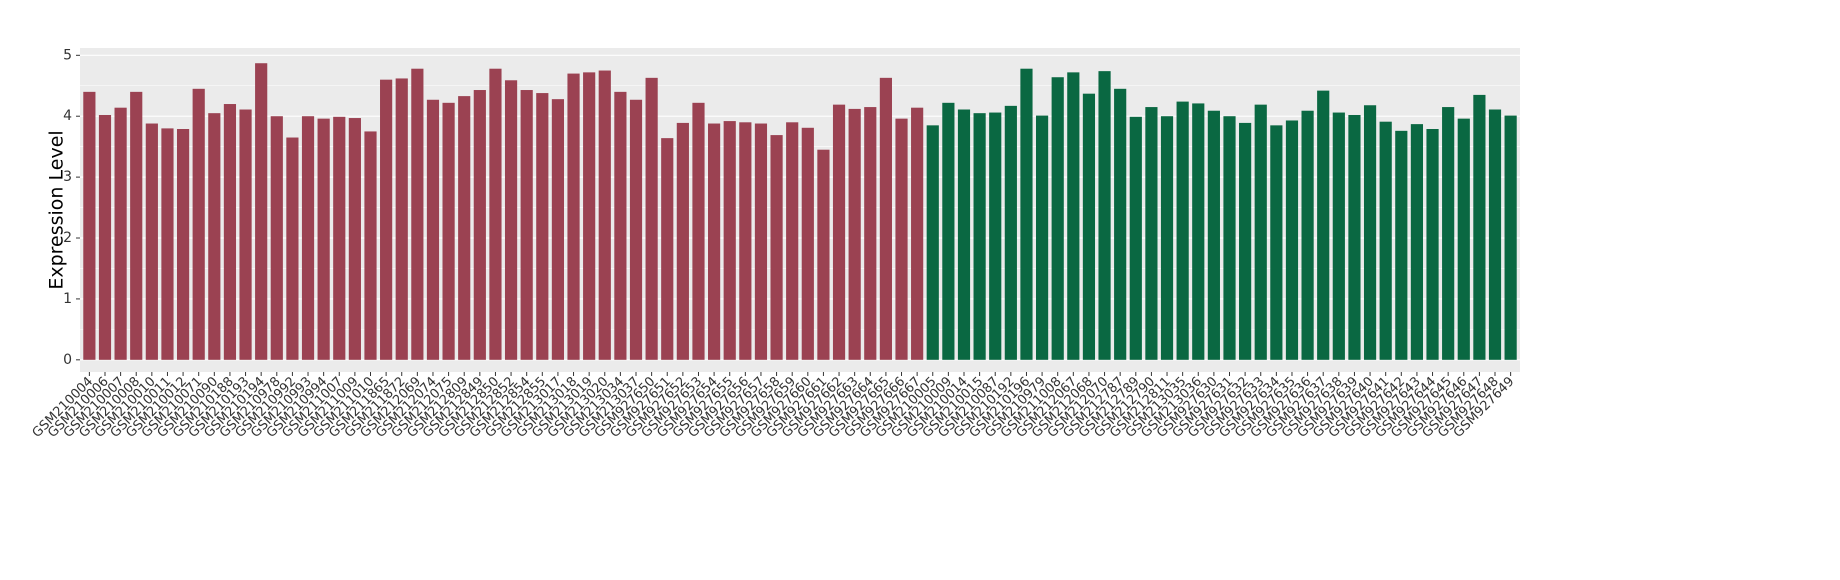 The width and height of the screenshot is (1840, 580). Describe the element at coordinates (67, 177) in the screenshot. I see `y-tick-label: 3` at that location.